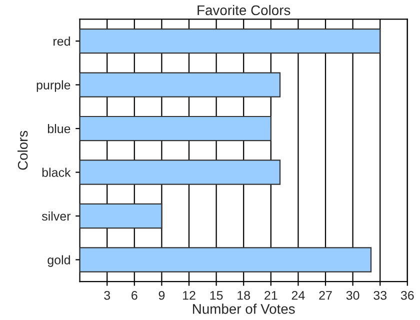 Image resolution: width=420 pixels, height=320 pixels. What do you see at coordinates (135, 295) in the screenshot?
I see `x-tick-label: 6` at bounding box center [135, 295].